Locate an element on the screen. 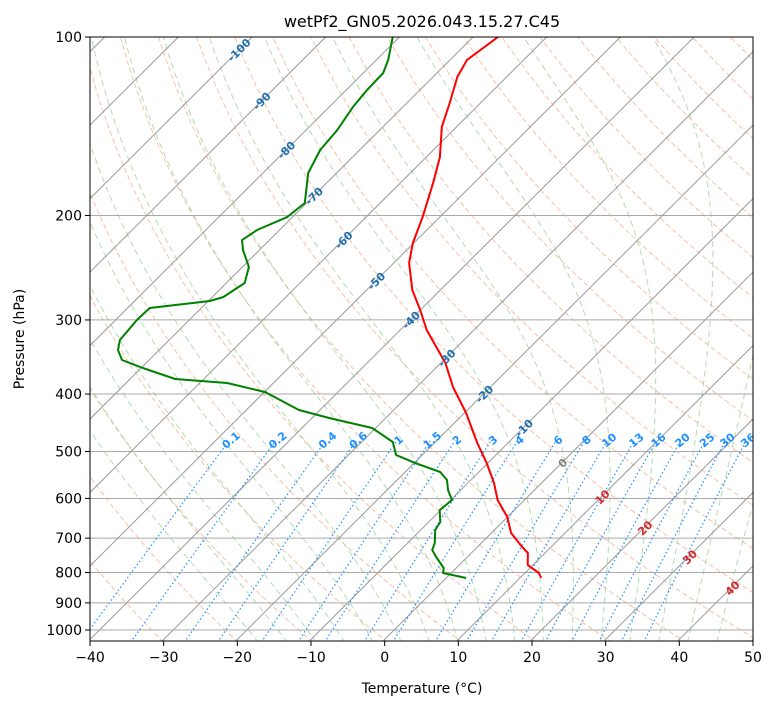 Image resolution: width=775 pixels, height=708 pixels. isotherm-label: -40 is located at coordinates (411, 319).